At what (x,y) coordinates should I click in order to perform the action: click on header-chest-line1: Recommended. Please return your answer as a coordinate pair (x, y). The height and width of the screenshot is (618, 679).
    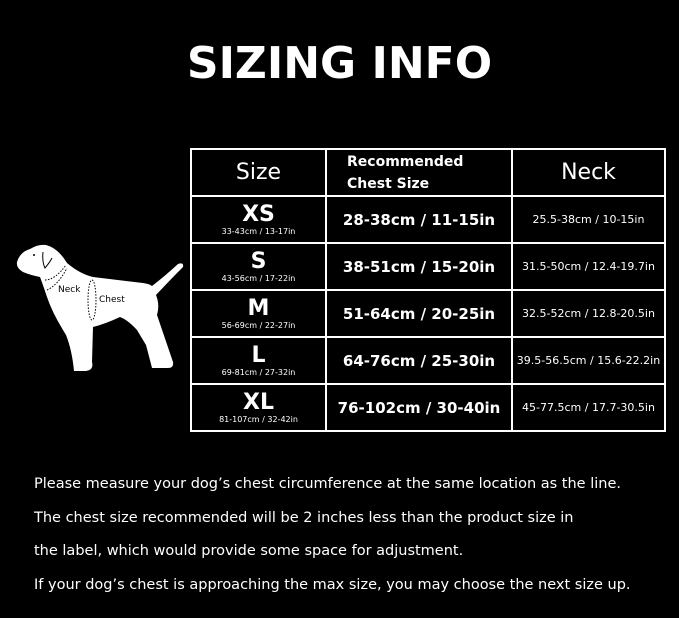
    Looking at the image, I should click on (405, 161).